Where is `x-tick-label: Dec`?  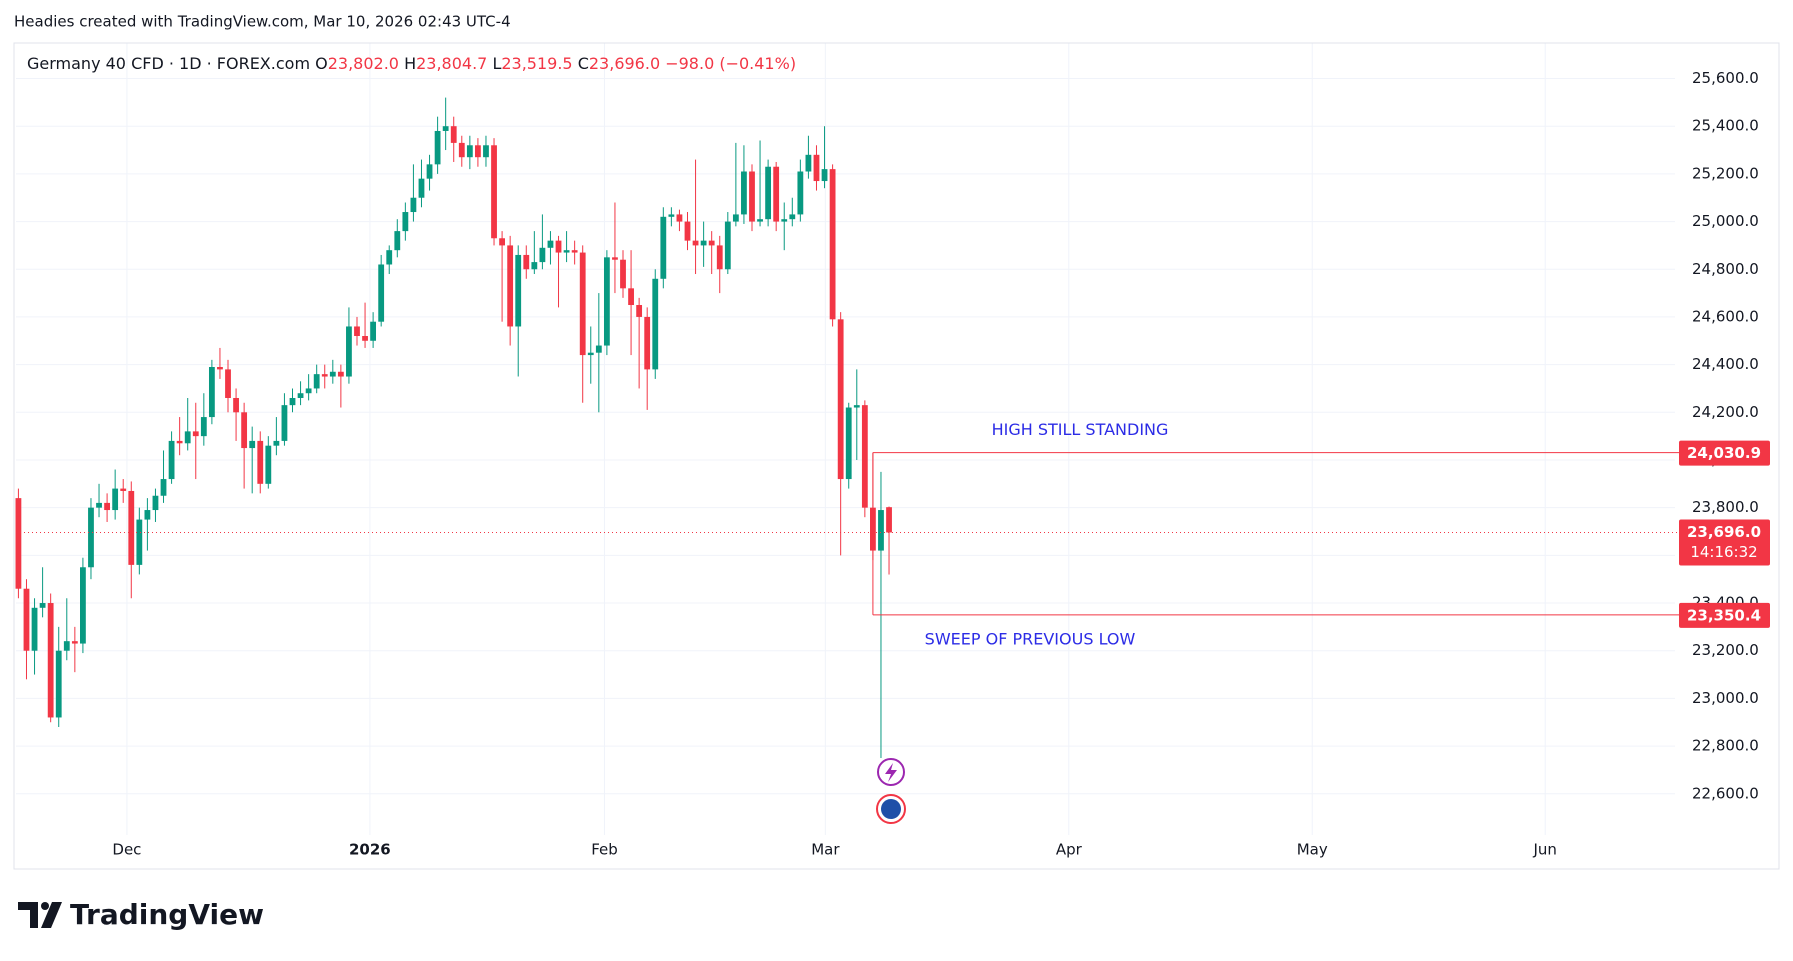
x-tick-label: Dec is located at coordinates (126, 850).